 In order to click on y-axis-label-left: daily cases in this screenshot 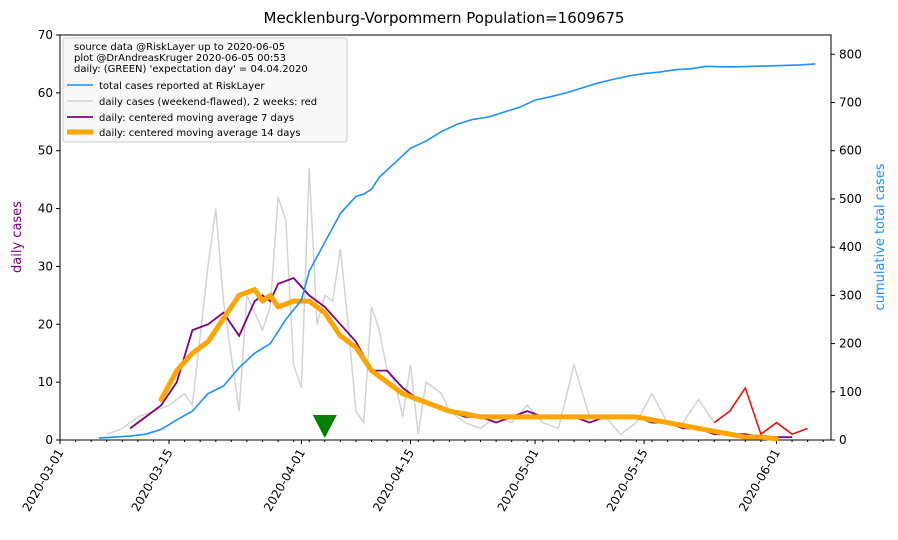, I will do `click(17, 237)`.